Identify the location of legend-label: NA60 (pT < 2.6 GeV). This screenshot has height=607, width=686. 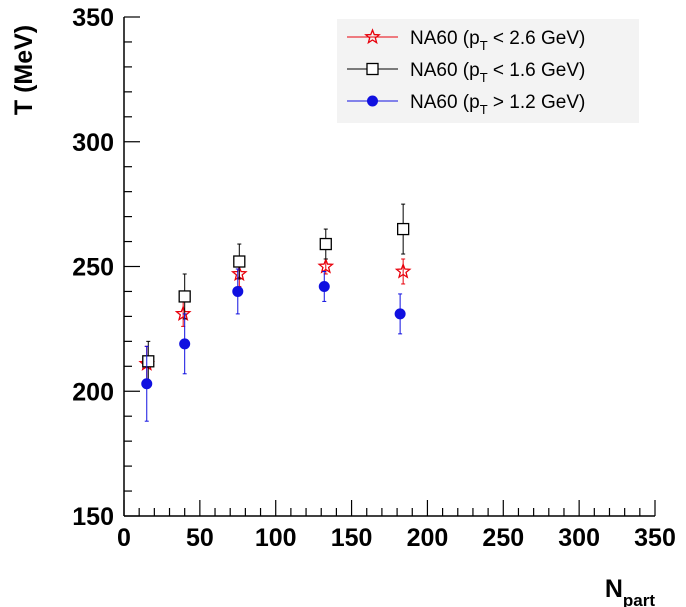
(497, 40).